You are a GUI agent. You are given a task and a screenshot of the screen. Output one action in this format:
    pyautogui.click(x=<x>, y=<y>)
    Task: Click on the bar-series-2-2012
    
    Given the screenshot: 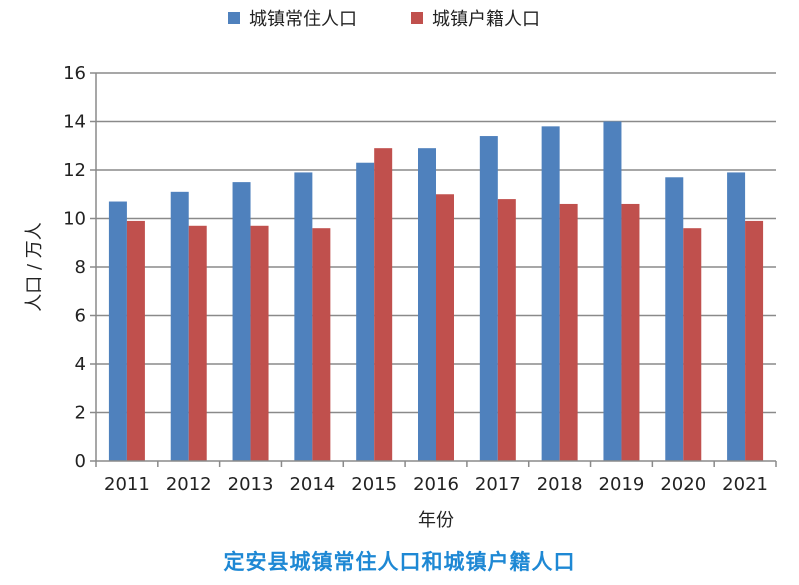 What is the action you would take?
    pyautogui.click(x=197, y=343)
    